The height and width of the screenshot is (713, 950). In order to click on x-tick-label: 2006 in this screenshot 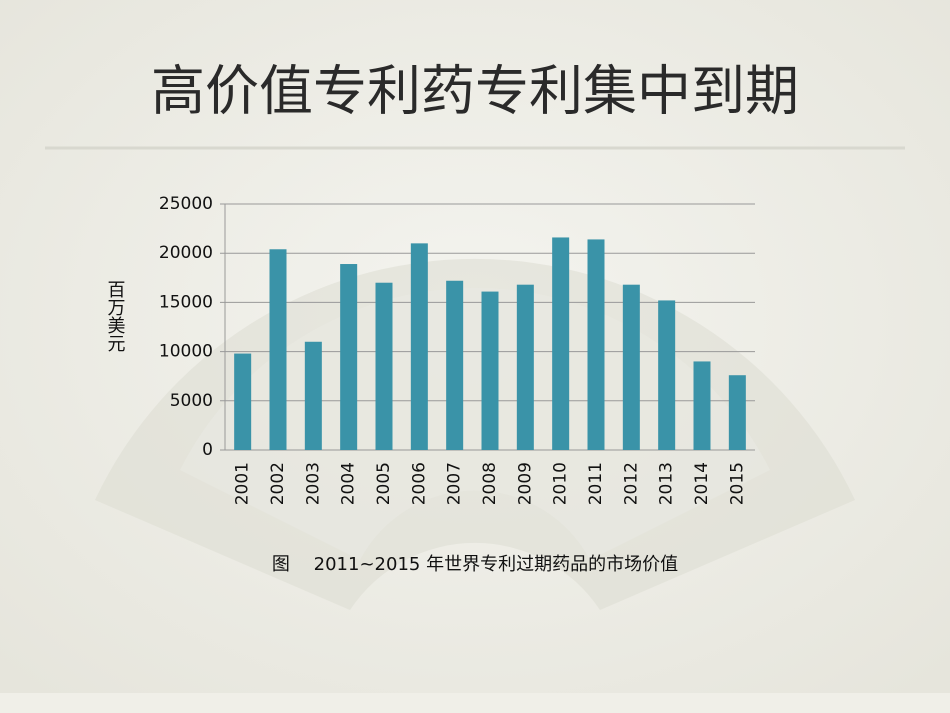, I will do `click(419, 483)`.